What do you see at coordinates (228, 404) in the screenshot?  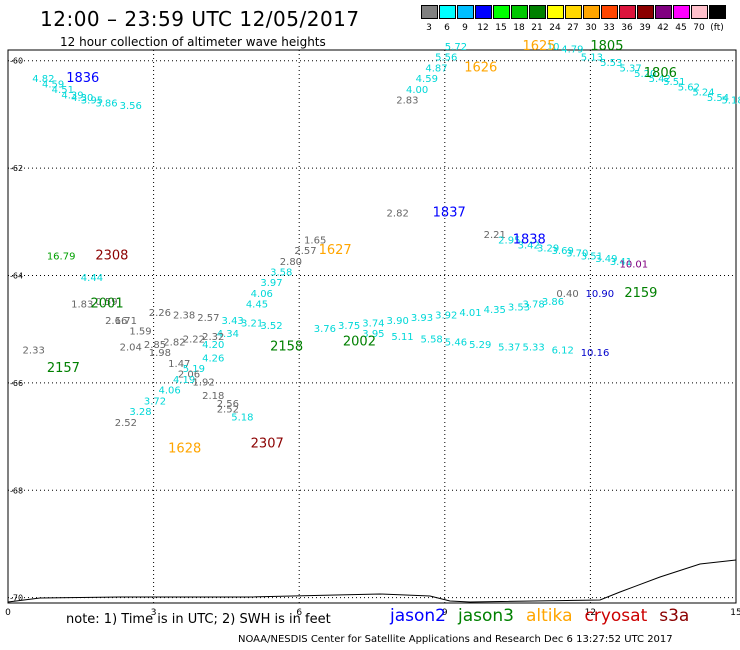 I see `wave-height-value: 2.56` at bounding box center [228, 404].